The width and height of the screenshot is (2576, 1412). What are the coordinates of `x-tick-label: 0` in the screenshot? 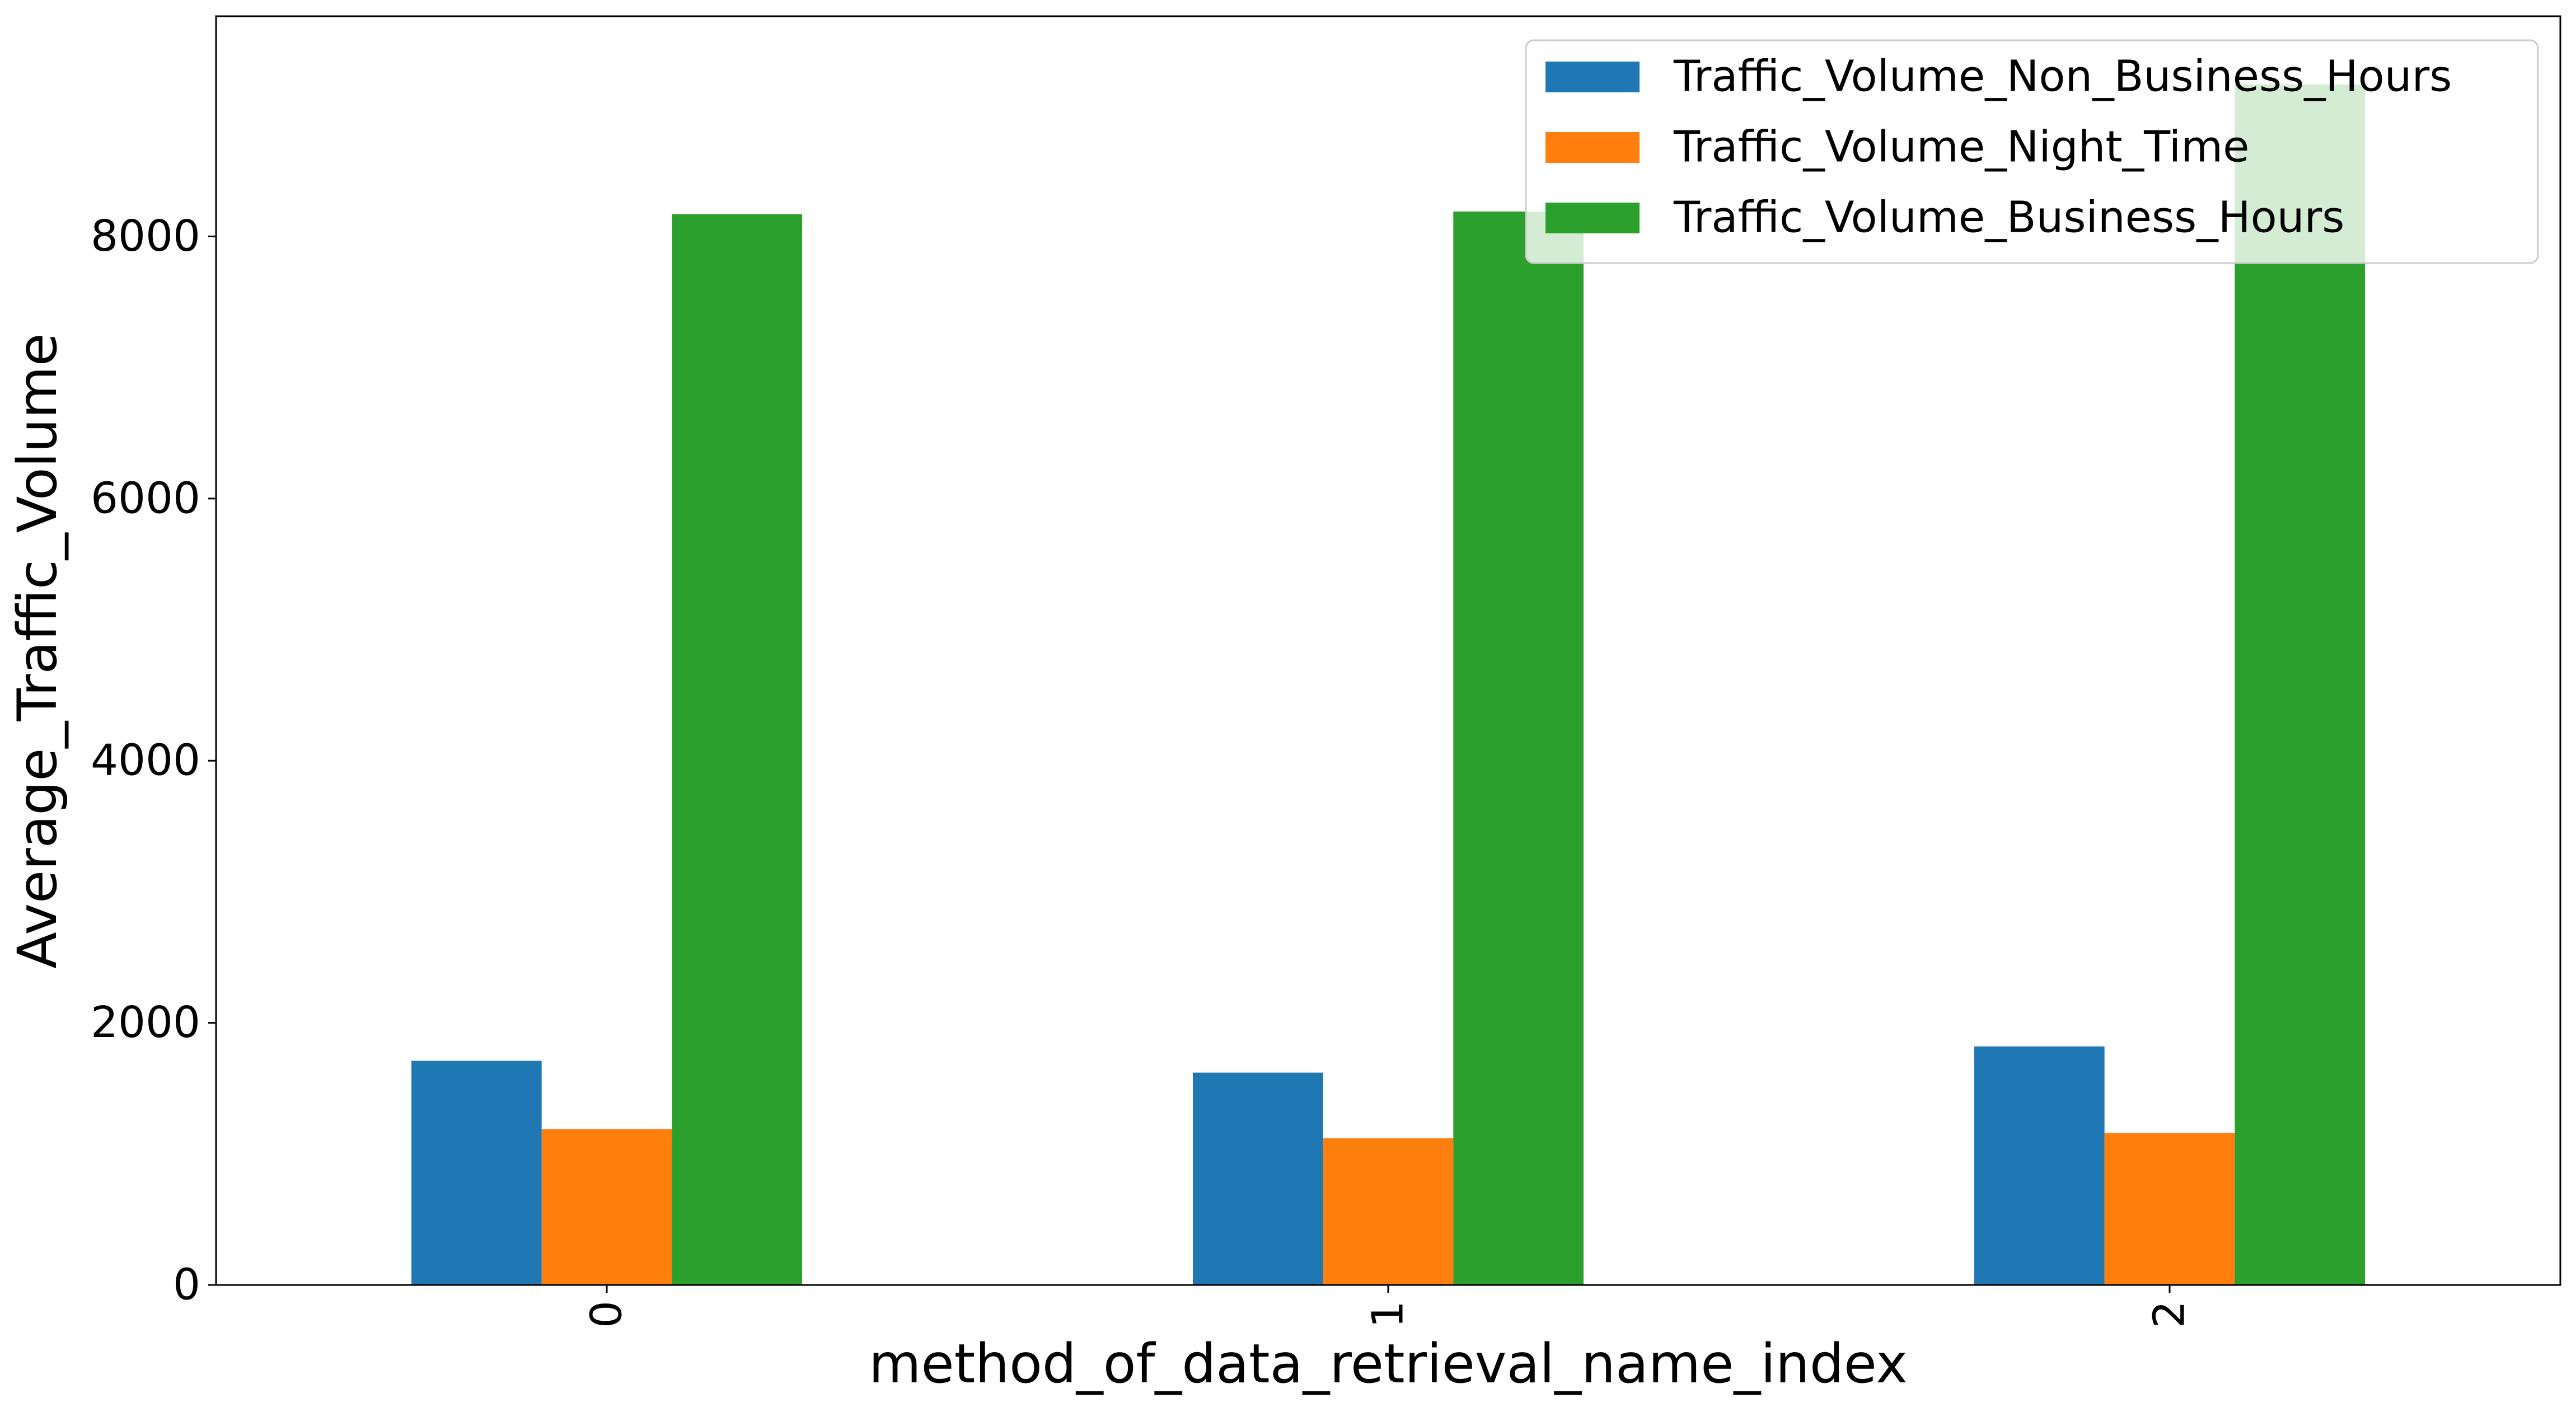 It's located at (607, 1314).